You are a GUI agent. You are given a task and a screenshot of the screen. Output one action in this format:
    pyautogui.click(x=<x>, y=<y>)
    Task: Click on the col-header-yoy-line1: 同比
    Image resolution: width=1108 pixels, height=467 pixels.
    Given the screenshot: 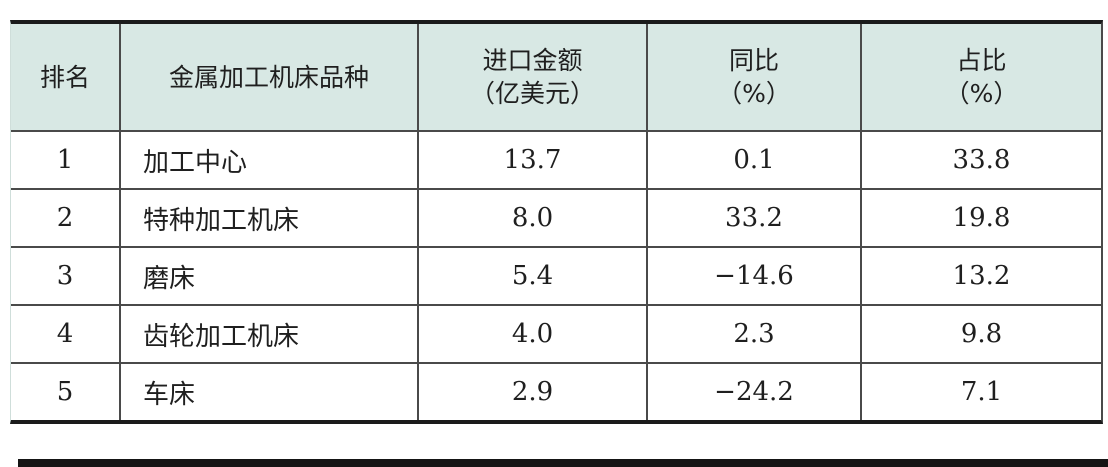 What is the action you would take?
    pyautogui.click(x=753, y=60)
    